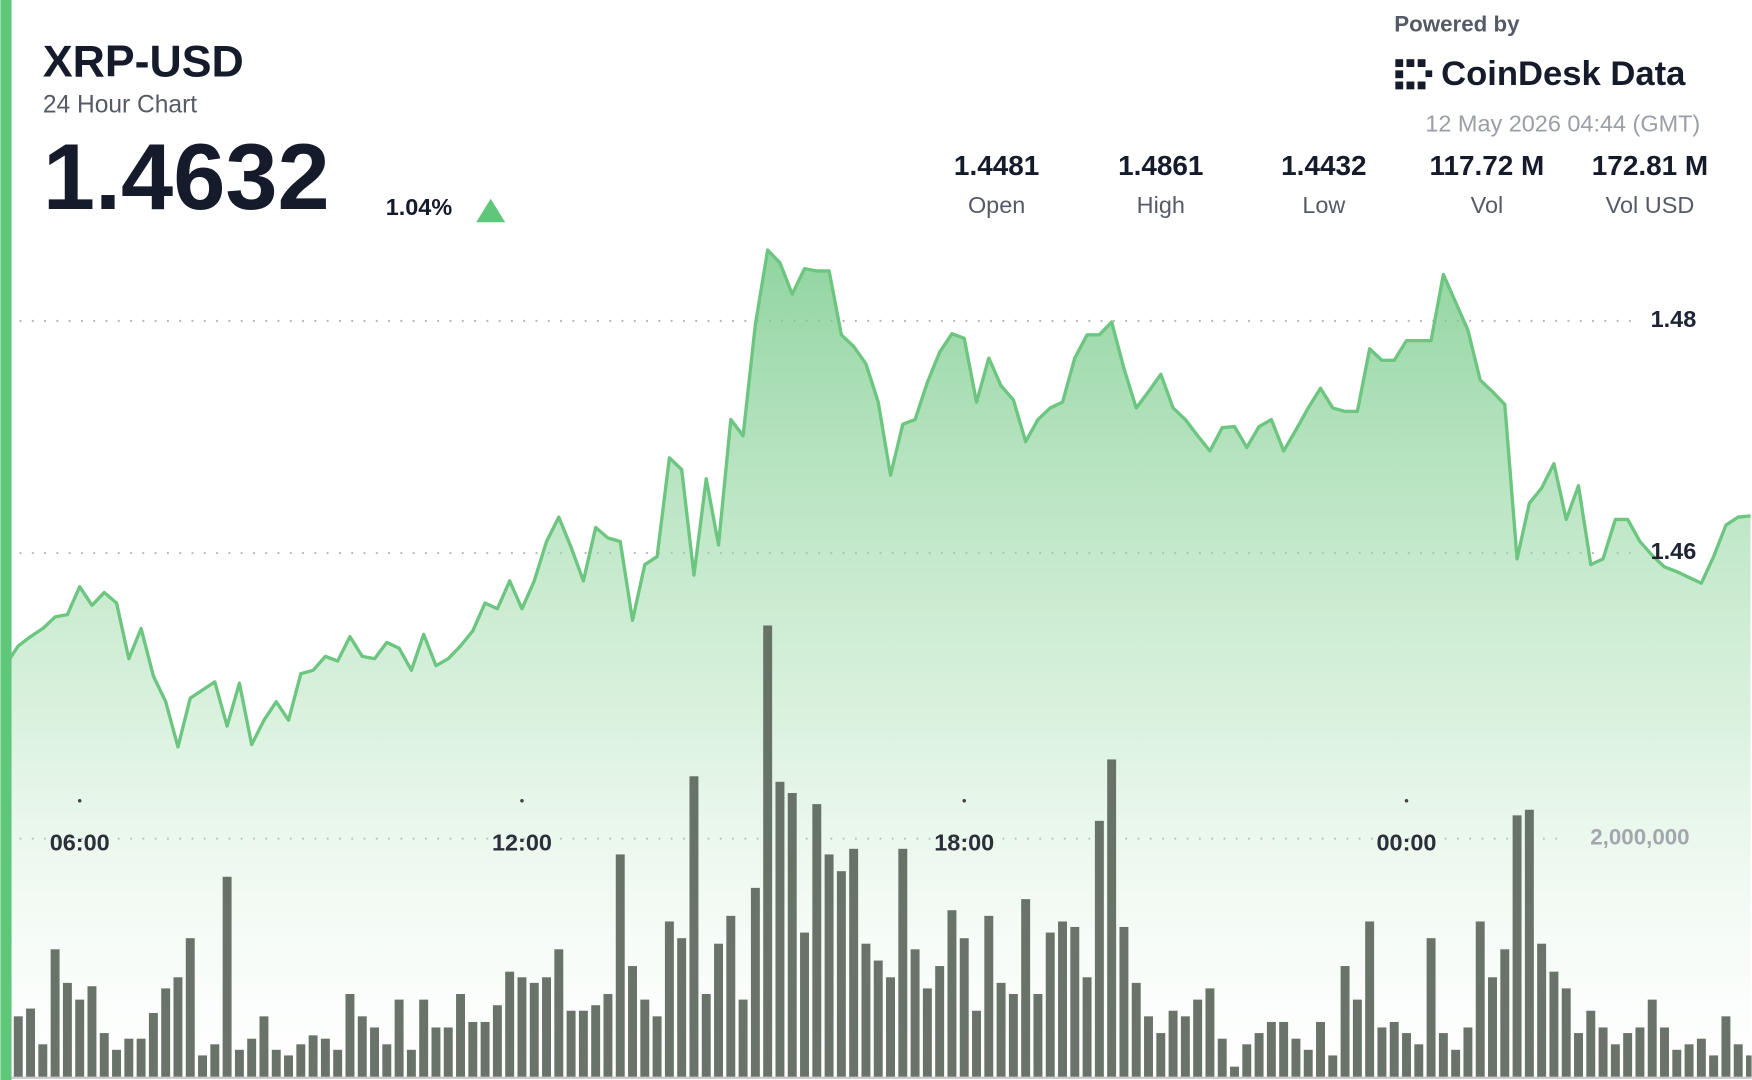  I want to click on stat-value: 172.81 M, so click(1650, 165).